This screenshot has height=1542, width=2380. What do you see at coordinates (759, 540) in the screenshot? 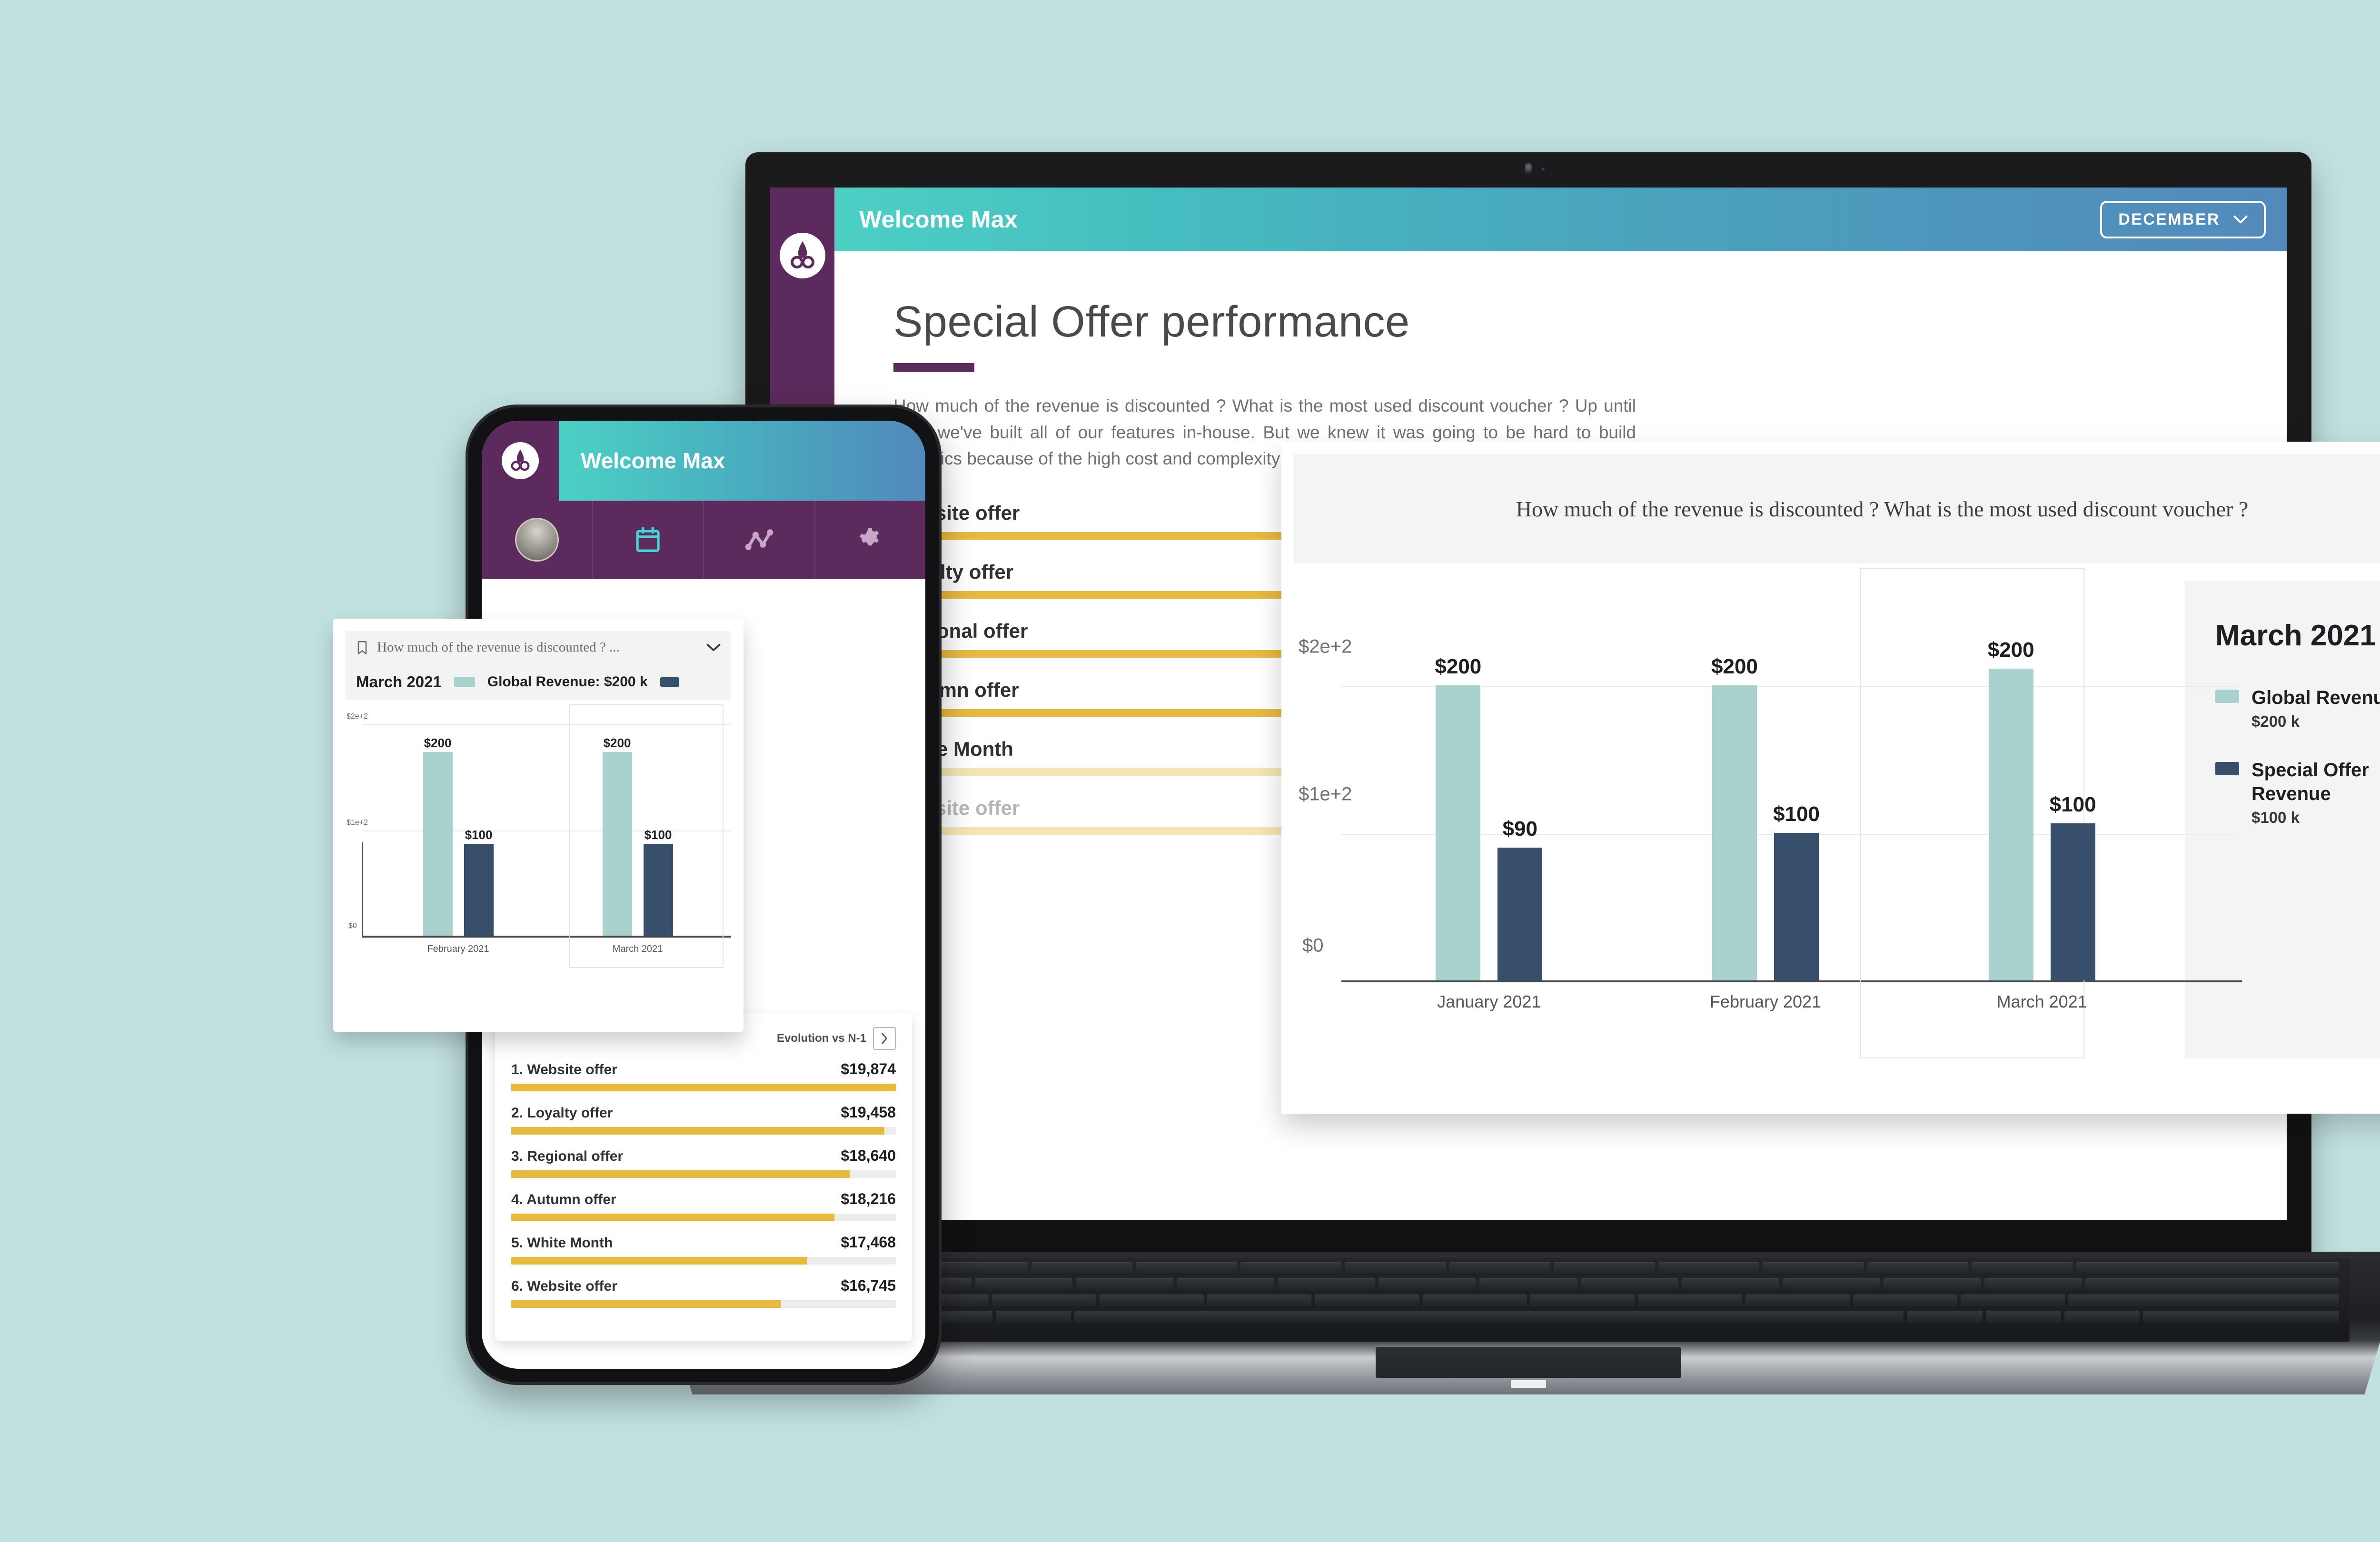
I see `nav-item-analytics` at bounding box center [759, 540].